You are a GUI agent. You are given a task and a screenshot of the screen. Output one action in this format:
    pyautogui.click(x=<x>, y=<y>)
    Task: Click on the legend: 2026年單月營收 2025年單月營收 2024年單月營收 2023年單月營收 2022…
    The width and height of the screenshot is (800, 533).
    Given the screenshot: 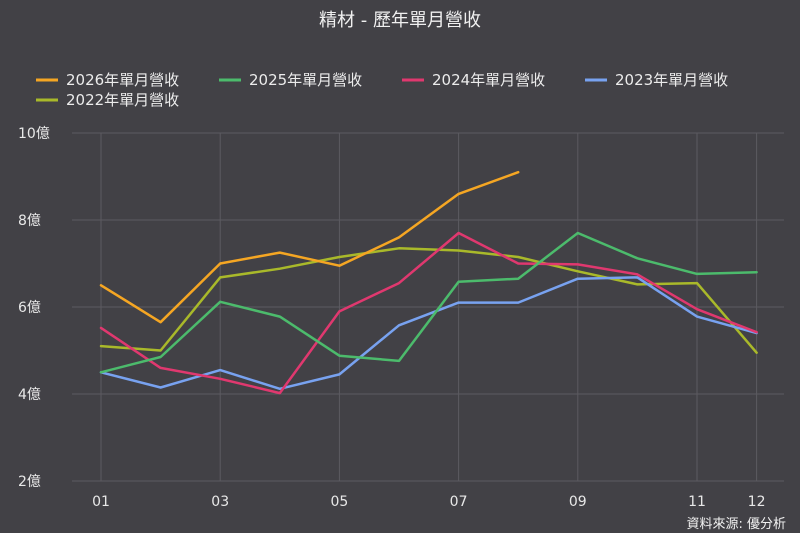 What is the action you would take?
    pyautogui.click(x=382, y=90)
    